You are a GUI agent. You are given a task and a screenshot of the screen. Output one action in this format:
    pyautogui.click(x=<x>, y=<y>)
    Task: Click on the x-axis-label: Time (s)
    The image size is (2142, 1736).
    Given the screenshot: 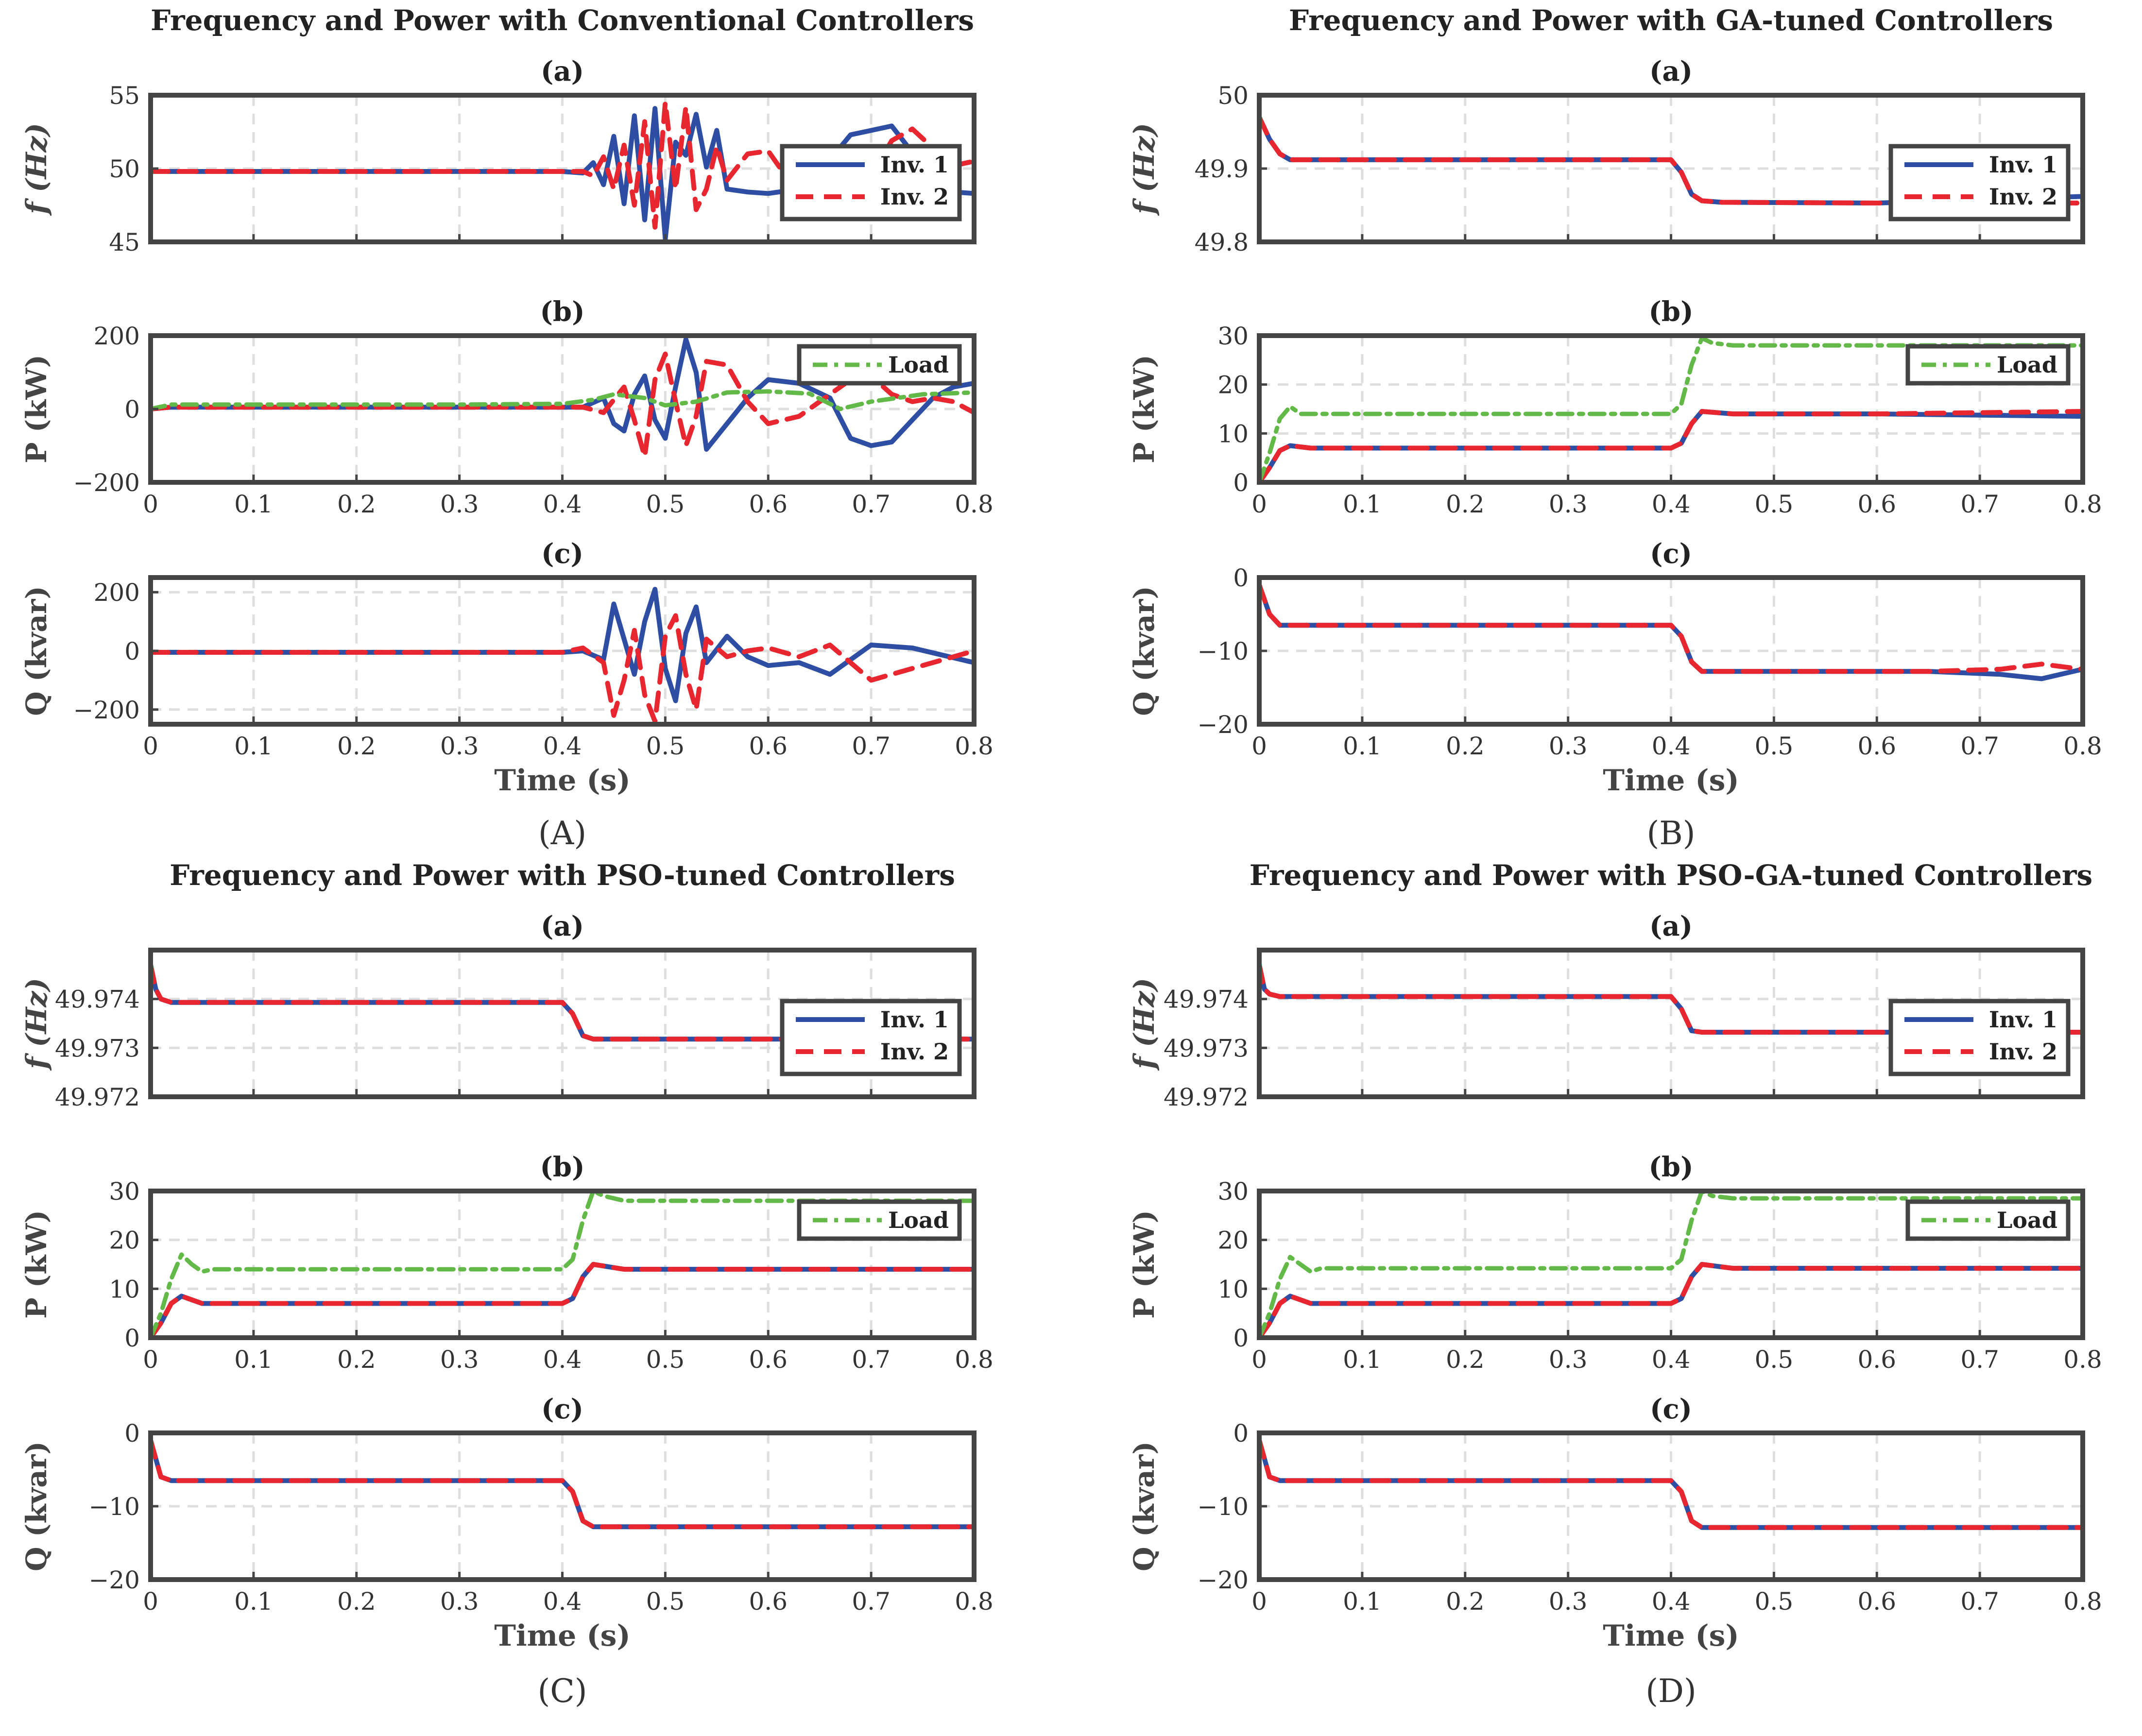 What is the action you would take?
    pyautogui.click(x=1671, y=1636)
    